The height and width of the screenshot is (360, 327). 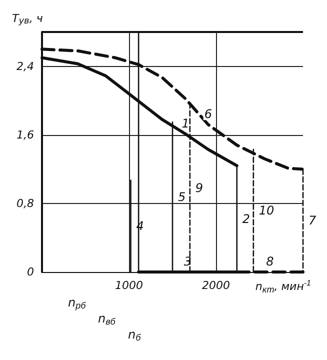 I want to click on series-label: 8, so click(x=270, y=261).